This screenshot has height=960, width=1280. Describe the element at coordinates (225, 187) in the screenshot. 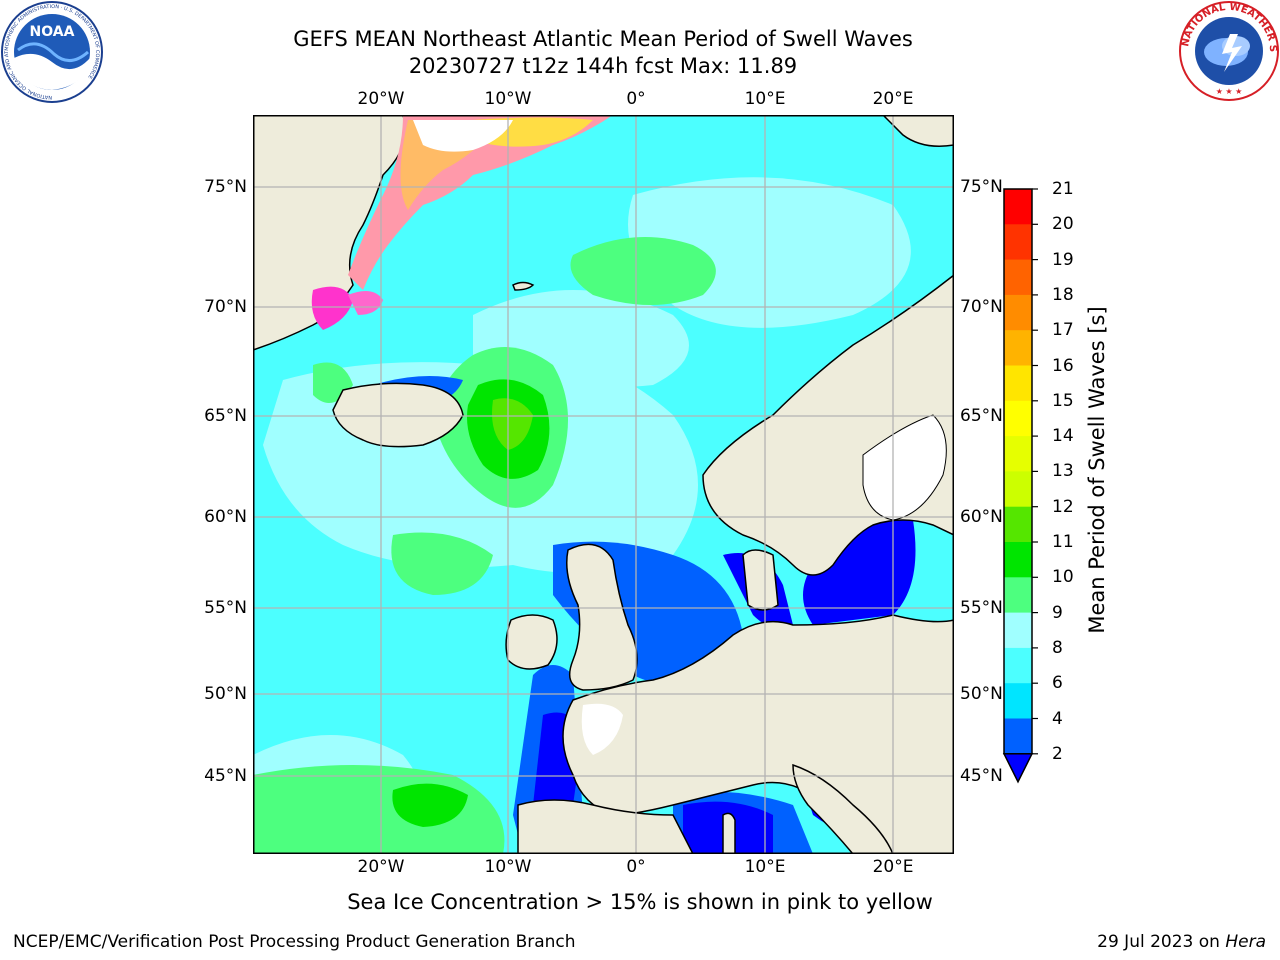

I see `lat-tick-left: 75°N` at that location.